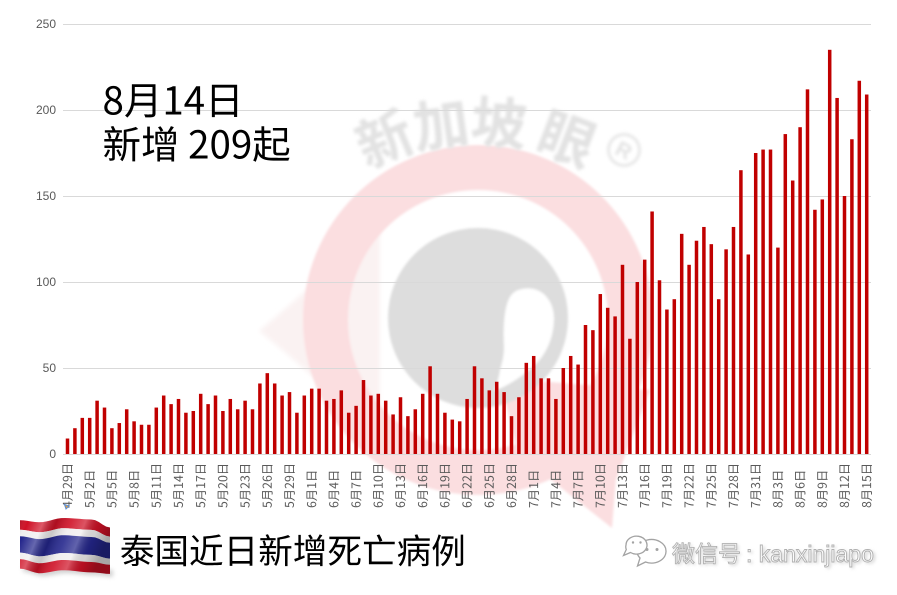 The height and width of the screenshot is (595, 897). I want to click on svg-text: 50, so click(50, 368).